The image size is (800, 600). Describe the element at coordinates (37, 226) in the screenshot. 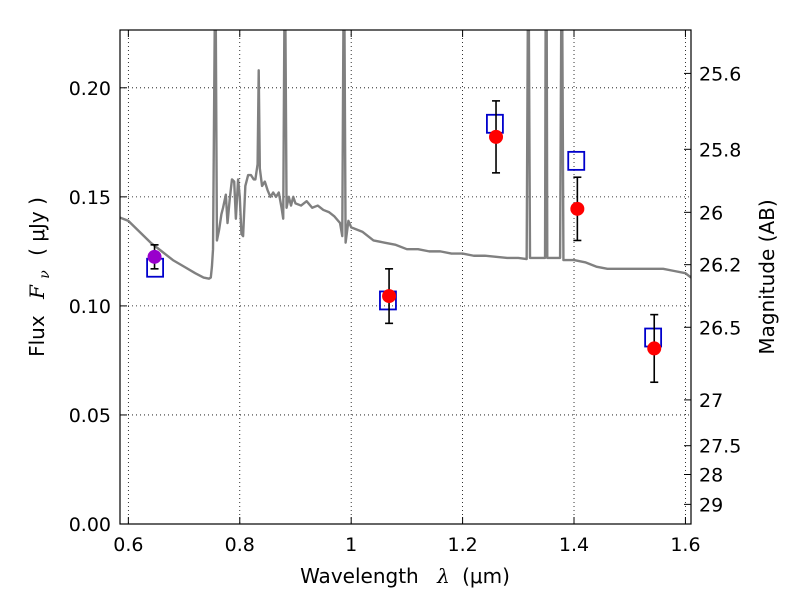

I see `y-axis-label-unit: ( μJy )` at that location.